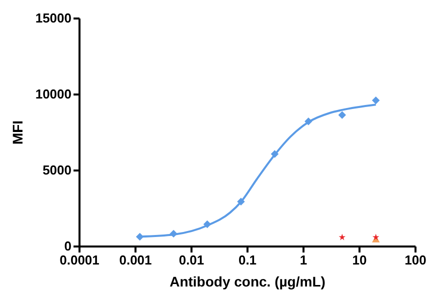 The height and width of the screenshot is (308, 441). I want to click on x-tick-label: 100, so click(415, 260).